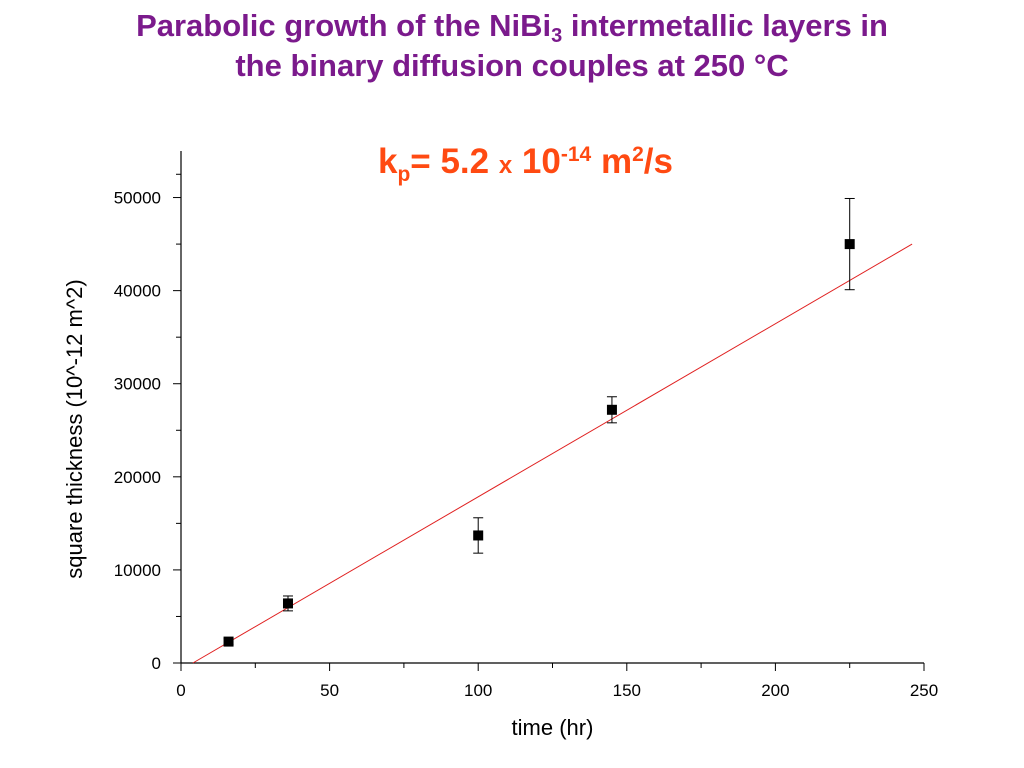 This screenshot has width=1024, height=768. I want to click on title-line2: the binary diffusion couples at 250 °C, so click(512, 65).